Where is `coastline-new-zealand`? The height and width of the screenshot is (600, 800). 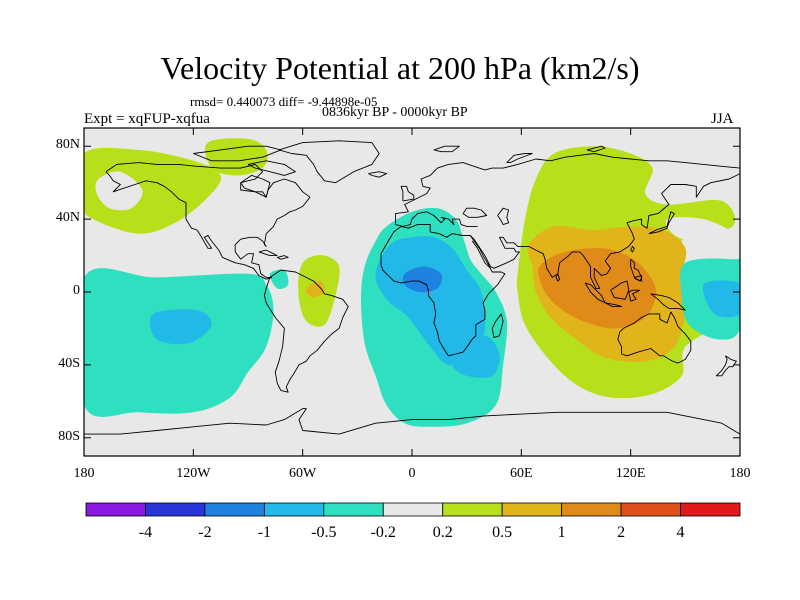 coastline-new-zealand is located at coordinates (726, 366).